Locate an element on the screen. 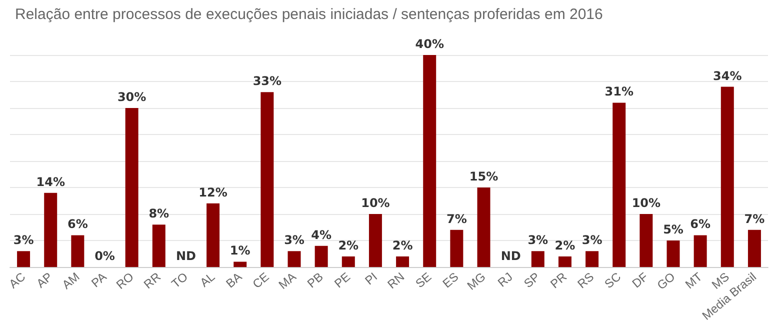 This screenshot has height=324, width=778. x-tick-label: MT is located at coordinates (694, 280).